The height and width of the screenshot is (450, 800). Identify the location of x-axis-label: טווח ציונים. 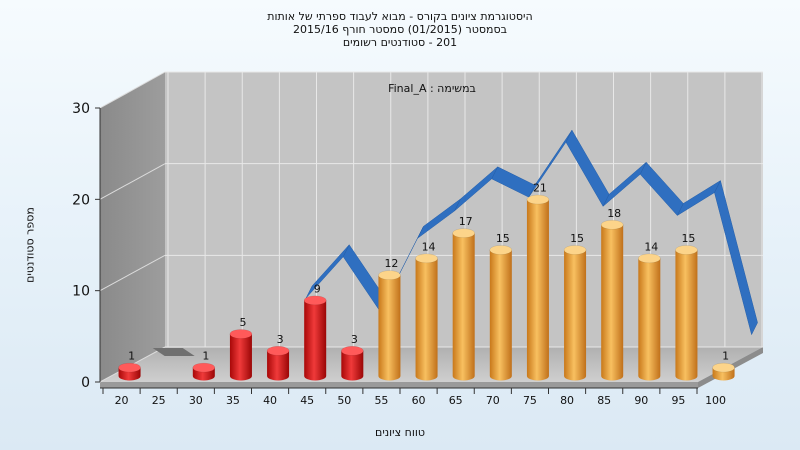
(400, 432).